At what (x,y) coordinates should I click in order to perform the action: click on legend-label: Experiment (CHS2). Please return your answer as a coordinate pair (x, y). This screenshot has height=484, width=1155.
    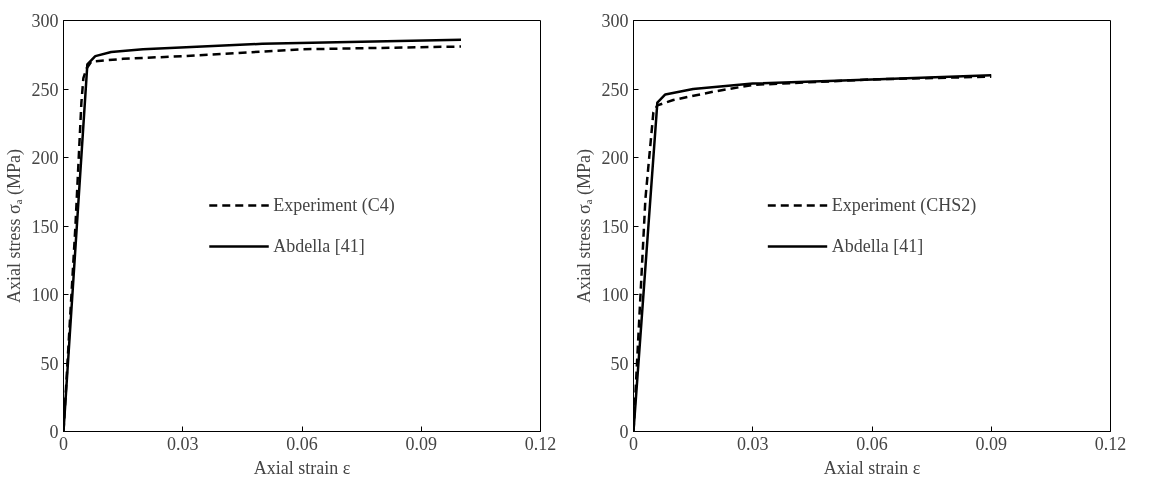
    Looking at the image, I should click on (904, 205).